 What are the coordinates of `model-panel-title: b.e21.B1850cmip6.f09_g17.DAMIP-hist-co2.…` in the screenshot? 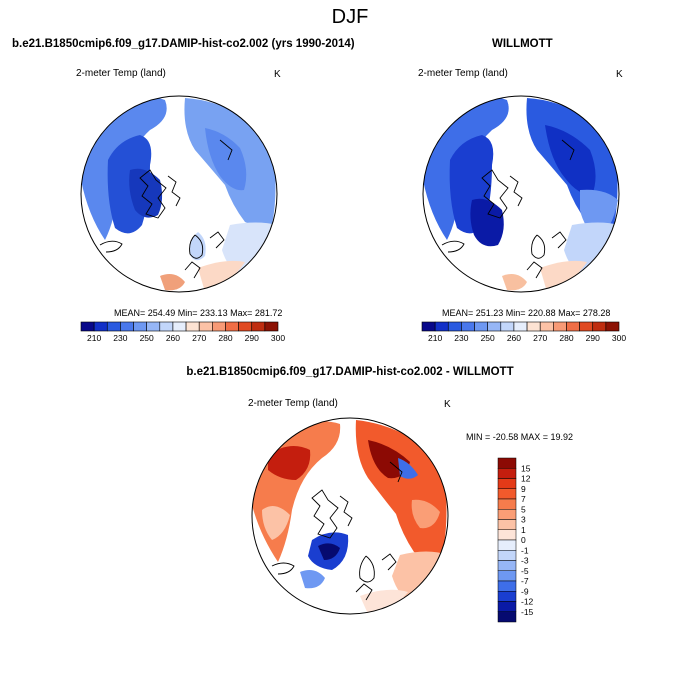 It's located at (183, 44).